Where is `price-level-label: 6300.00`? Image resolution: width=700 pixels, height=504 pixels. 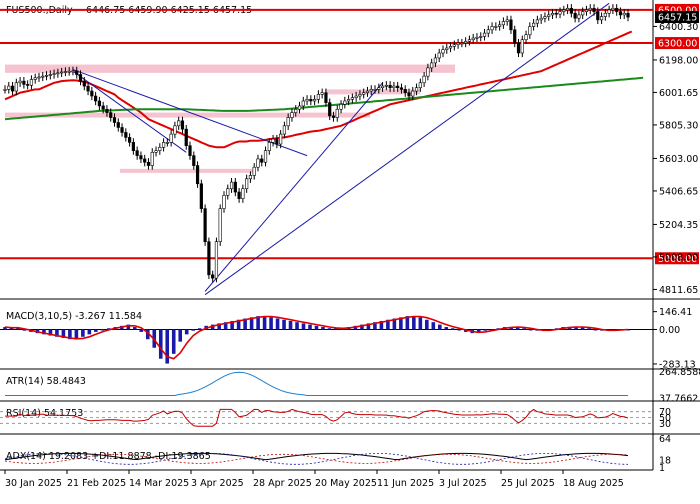 price-level-label: 6300.00 is located at coordinates (677, 44).